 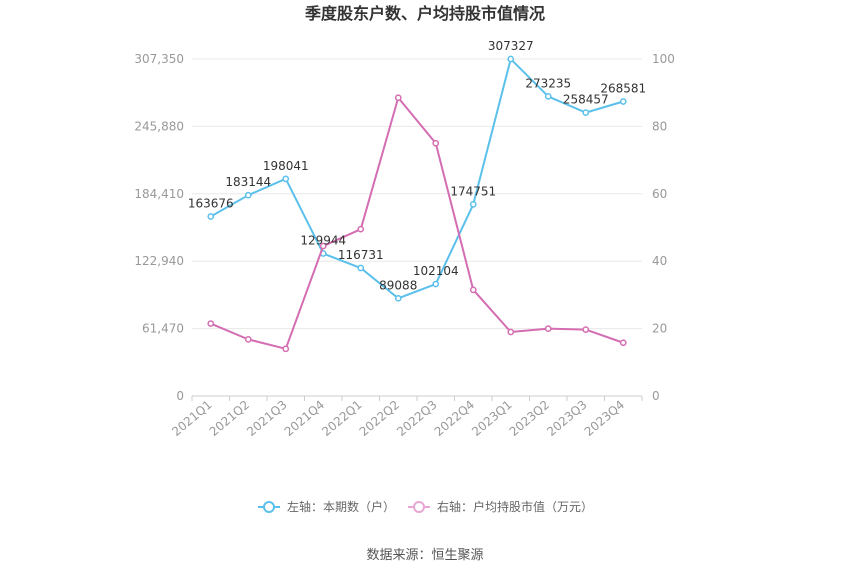 I want to click on data-label: 268581, so click(x=623, y=89).